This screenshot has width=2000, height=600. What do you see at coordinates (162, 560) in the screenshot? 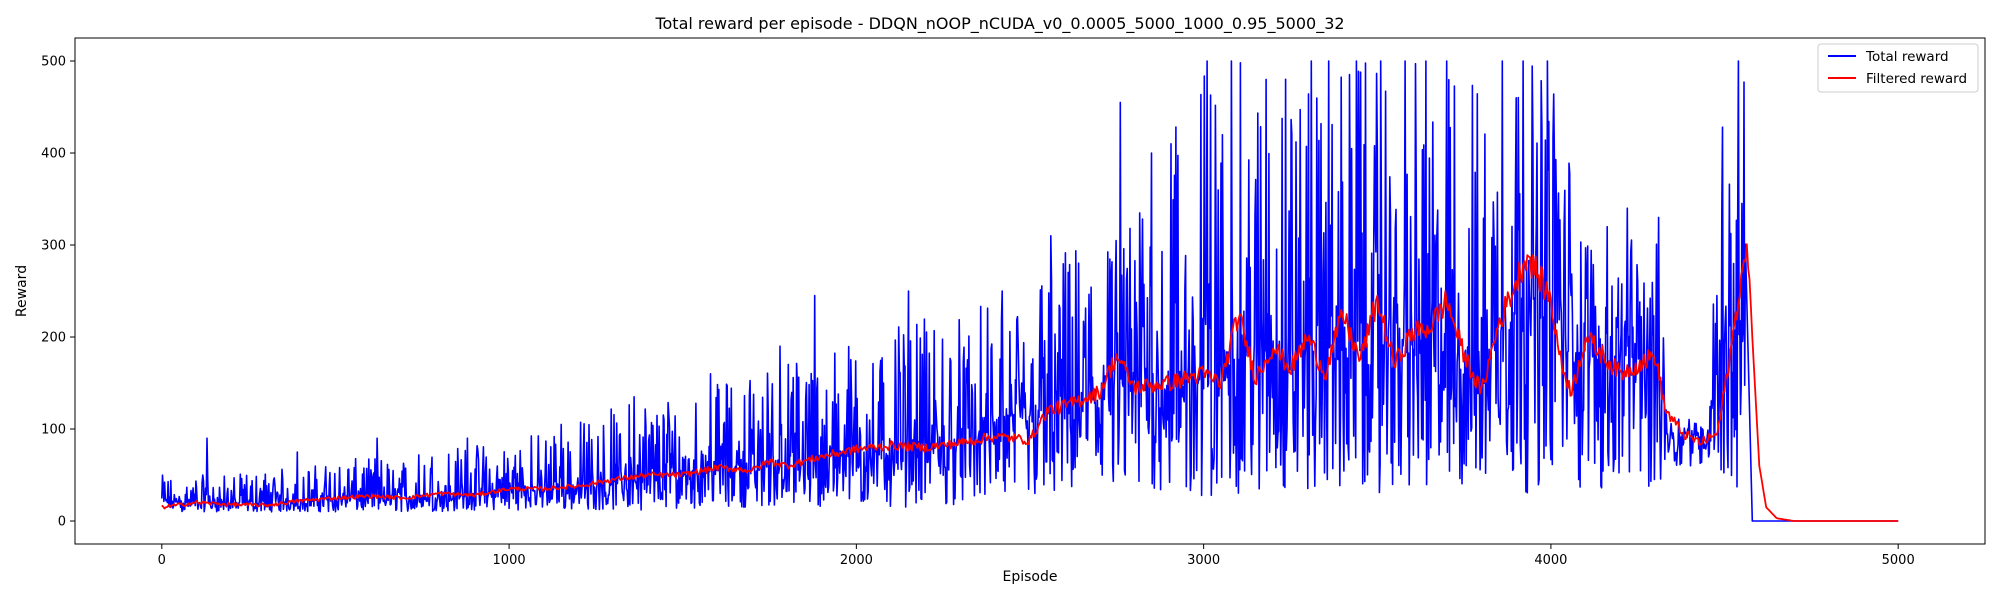
I see `x-tick-label: 0` at bounding box center [162, 560].